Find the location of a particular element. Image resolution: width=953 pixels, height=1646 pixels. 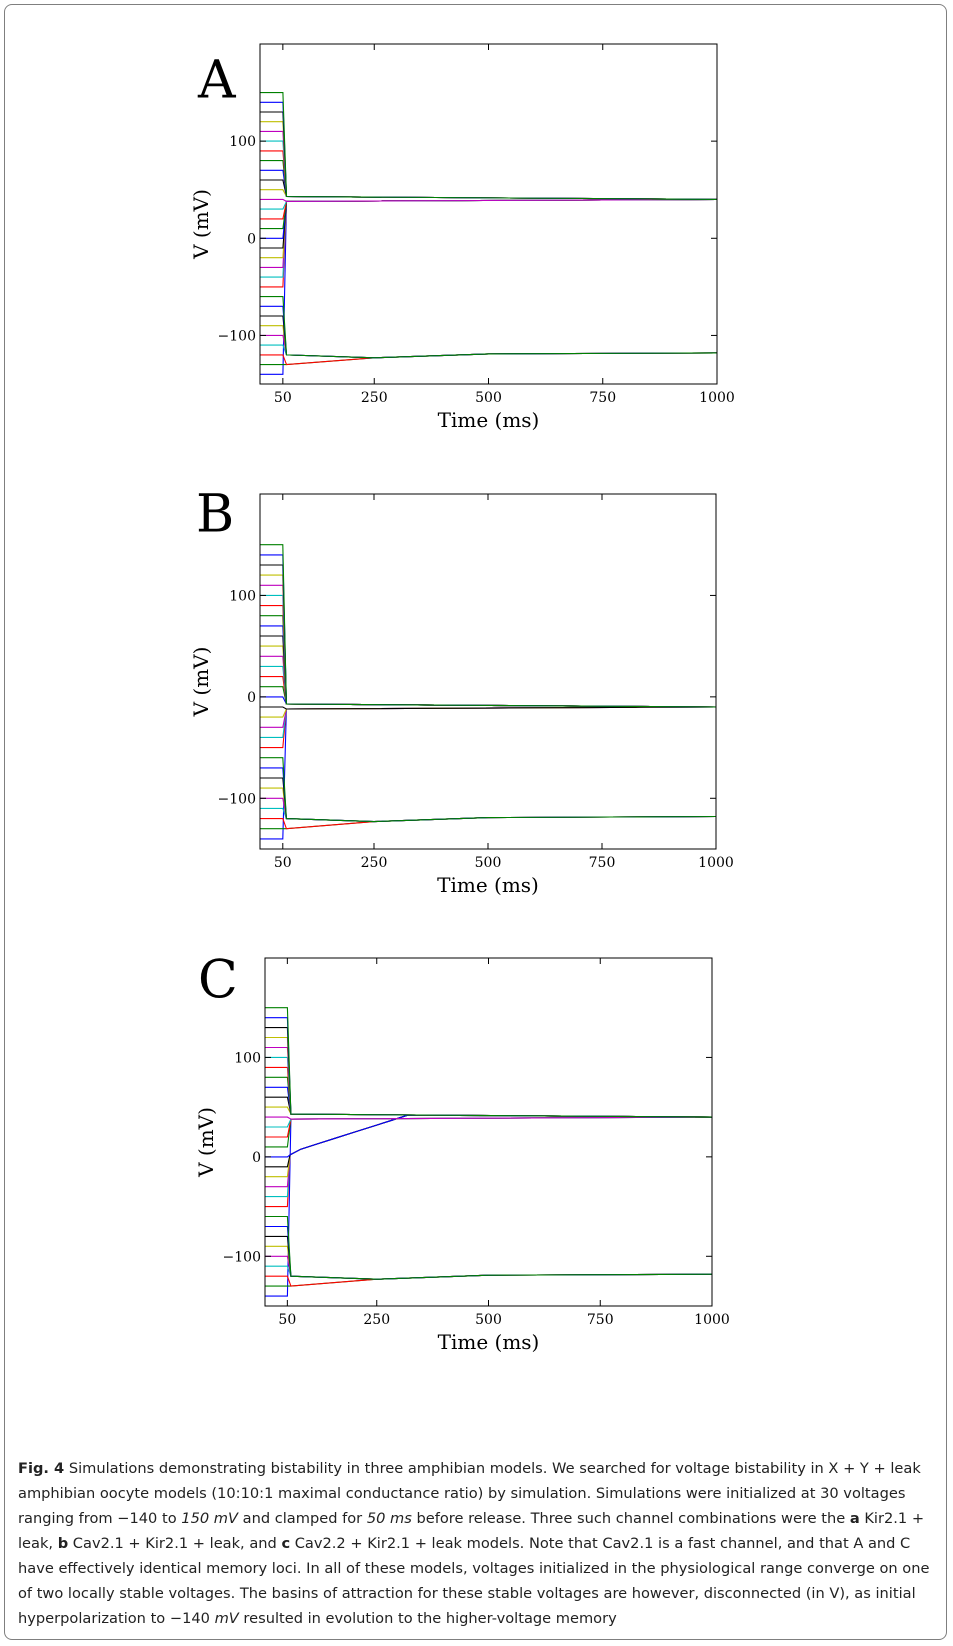

caption-figure-label: Fig. 4 is located at coordinates (41, 1468).